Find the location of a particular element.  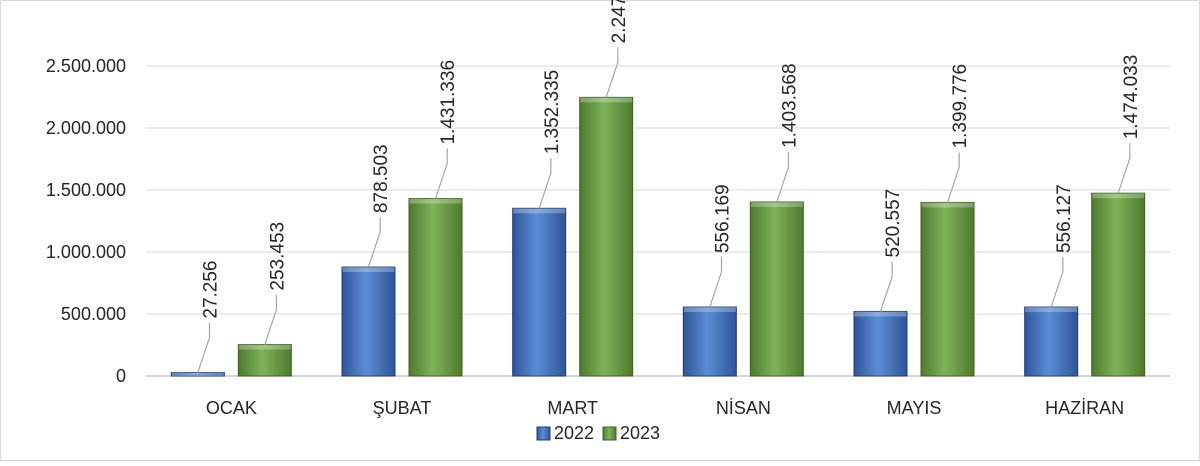

y-tick-label: 1.000.000 is located at coordinates (86, 252).